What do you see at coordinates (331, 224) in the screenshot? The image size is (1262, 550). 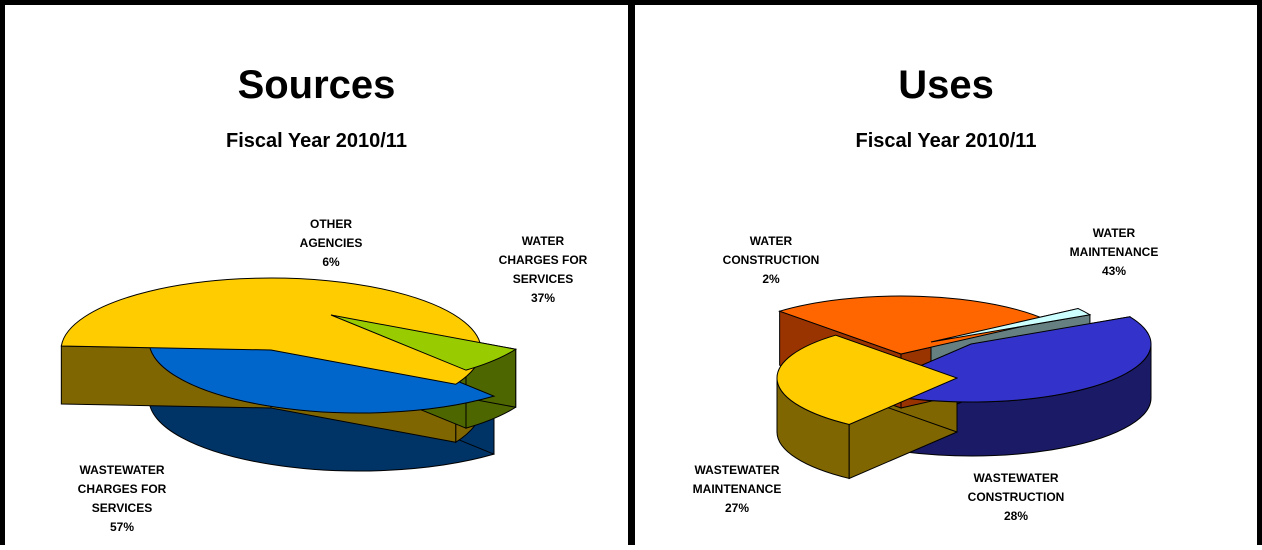 I see `slice-label-line: OTHER` at bounding box center [331, 224].